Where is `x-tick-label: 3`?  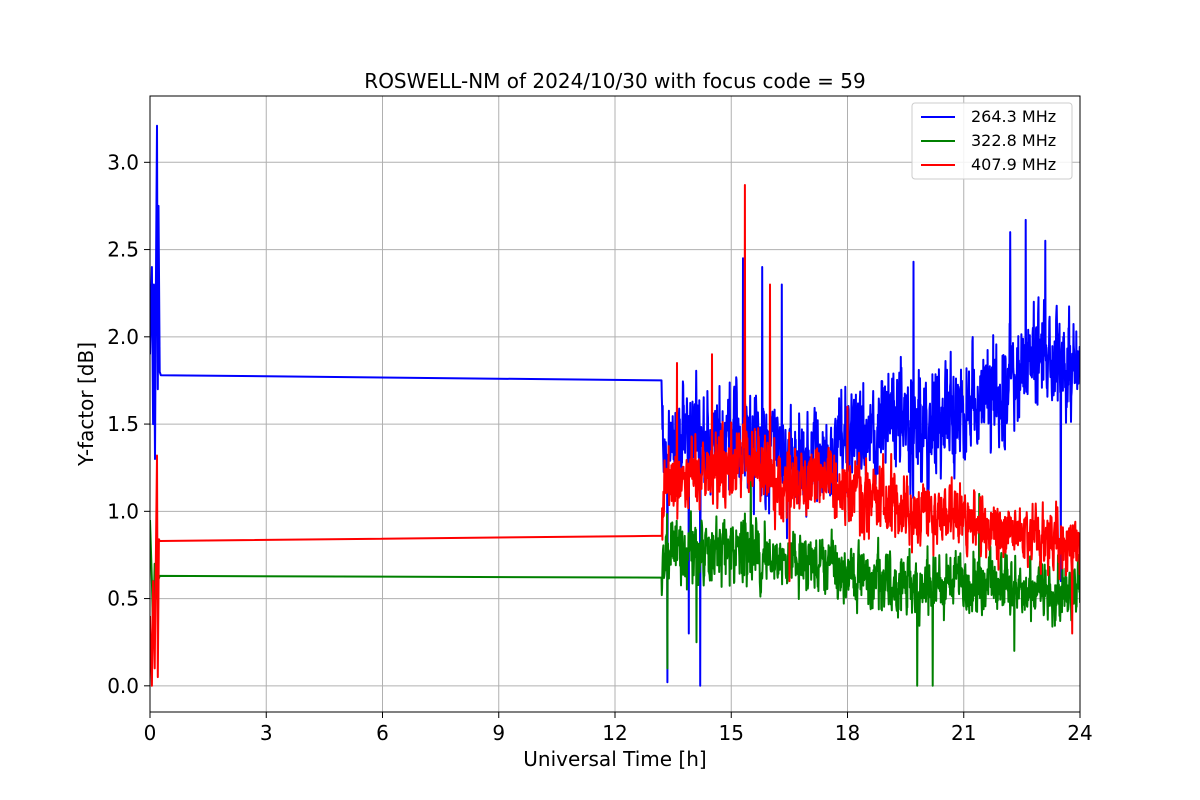
x-tick-label: 3 is located at coordinates (266, 733).